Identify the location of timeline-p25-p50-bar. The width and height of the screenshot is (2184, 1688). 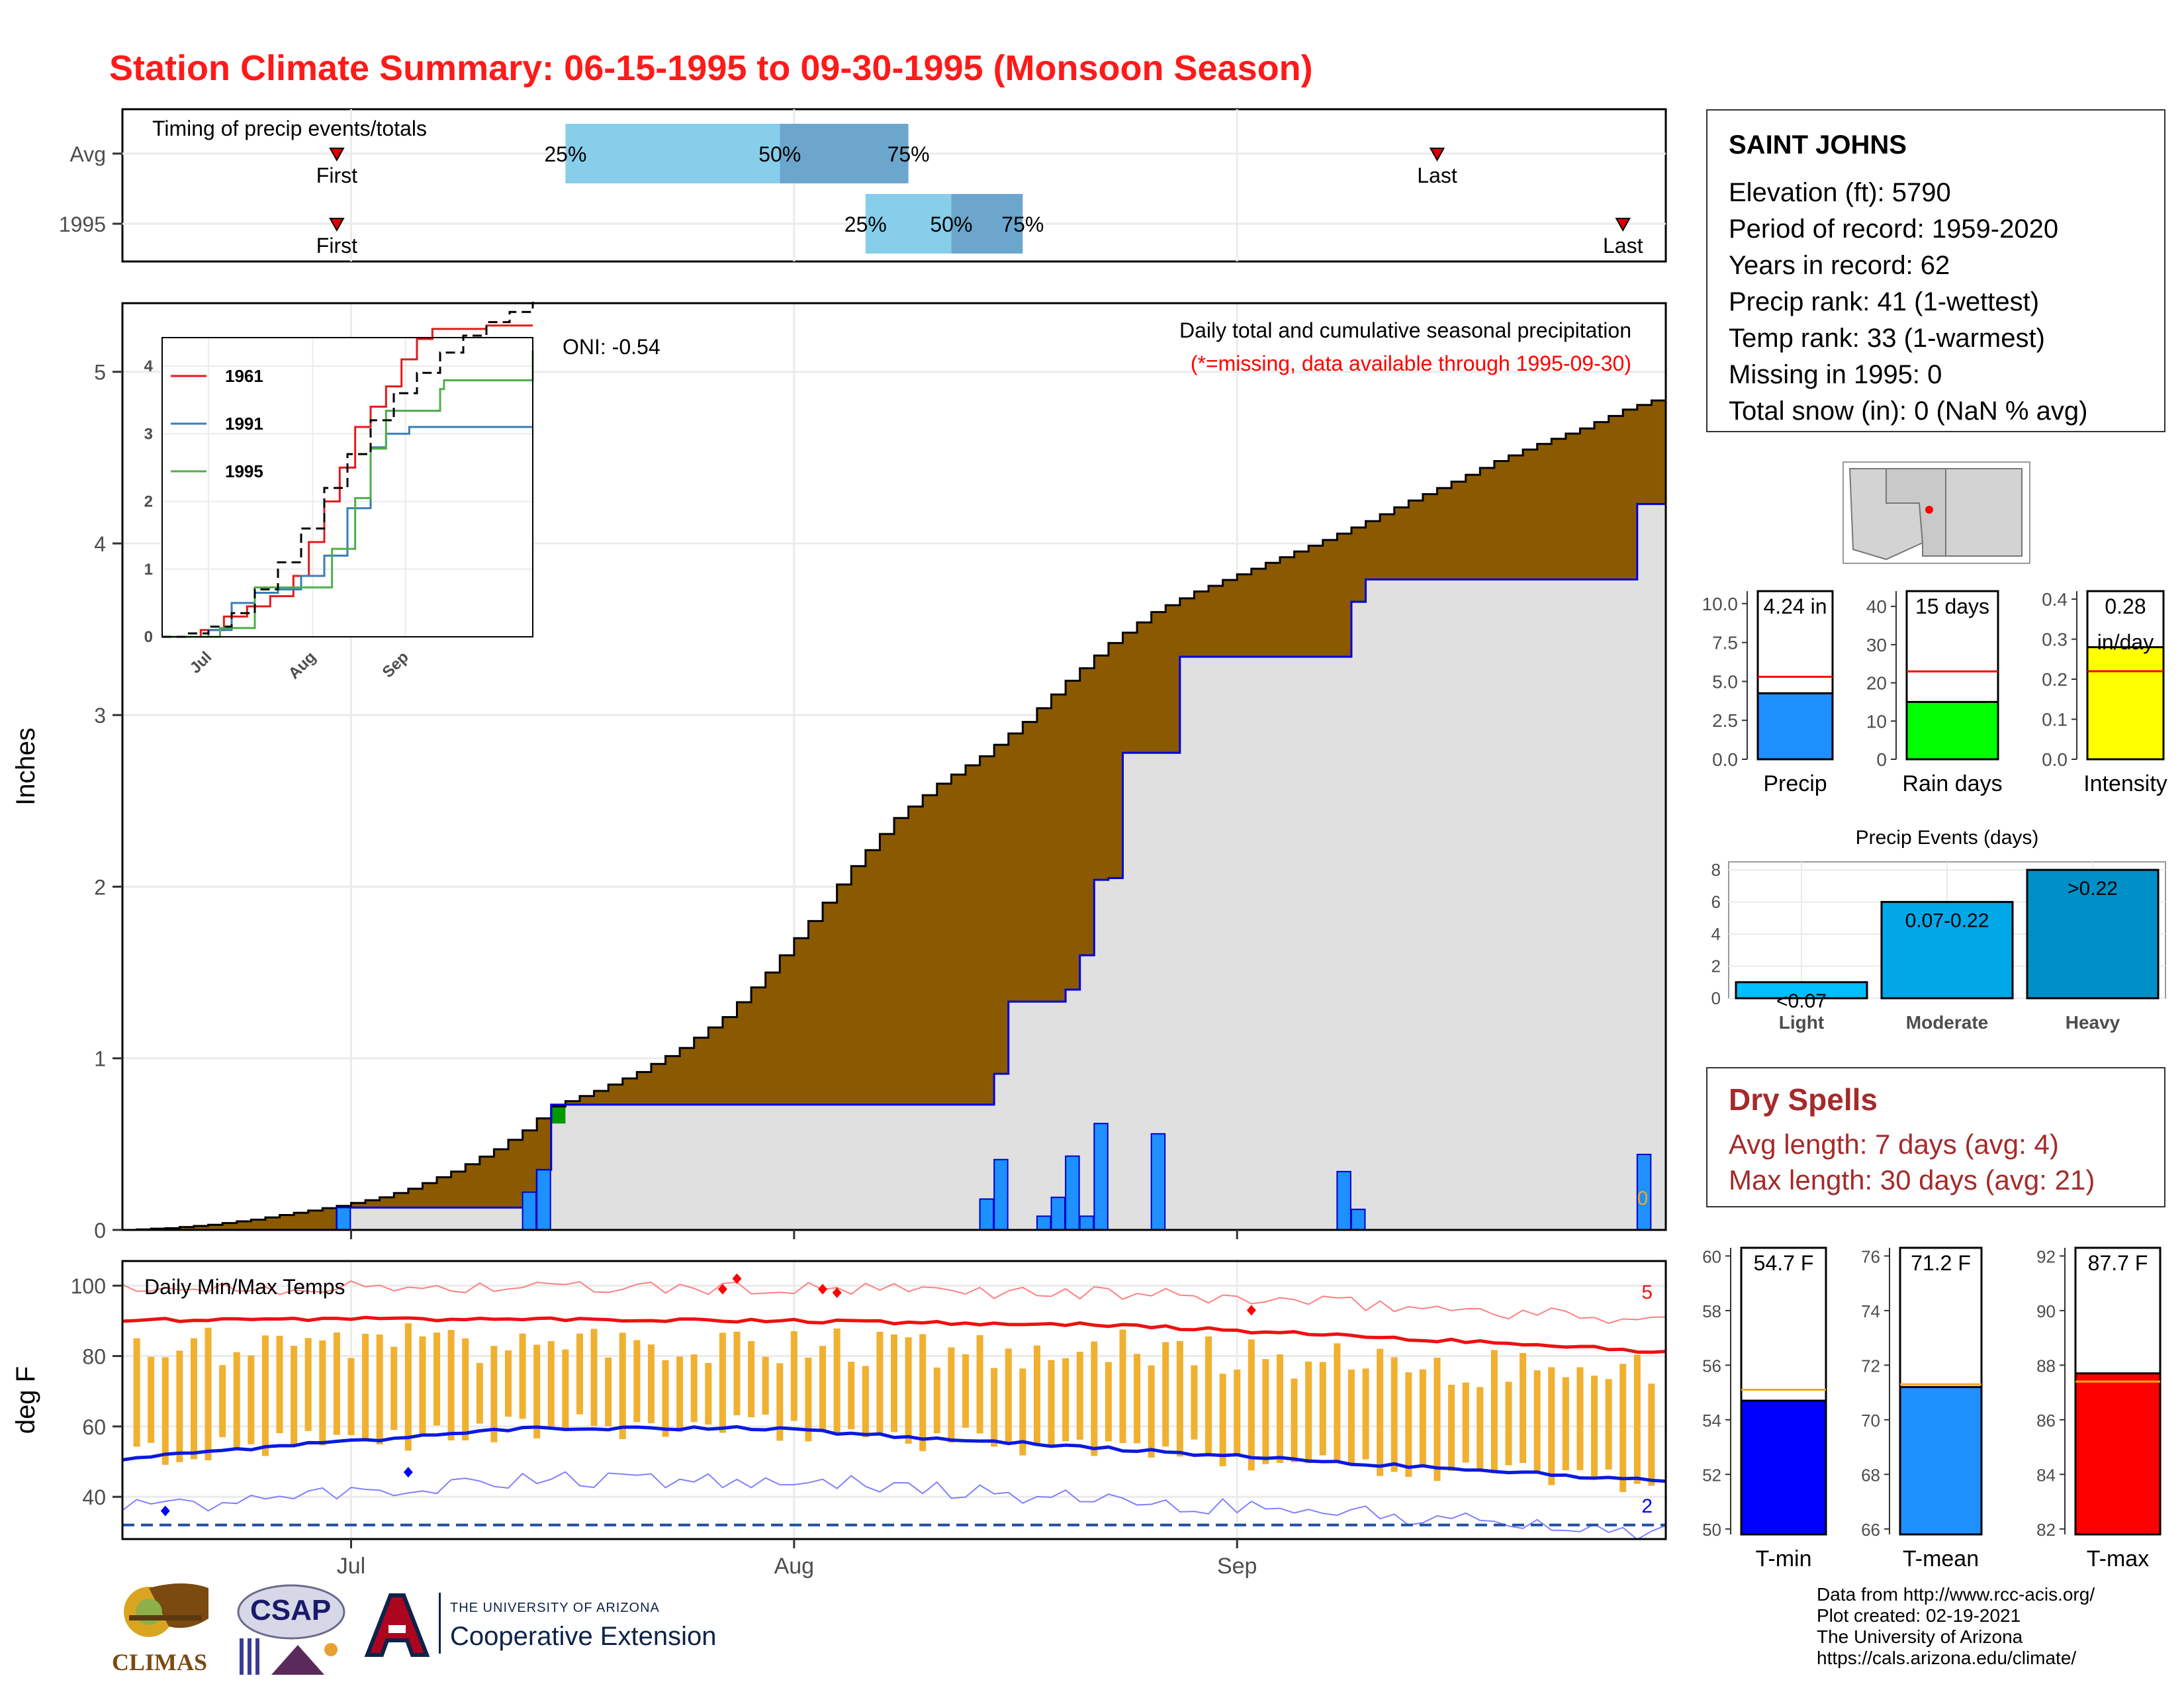
(672, 153).